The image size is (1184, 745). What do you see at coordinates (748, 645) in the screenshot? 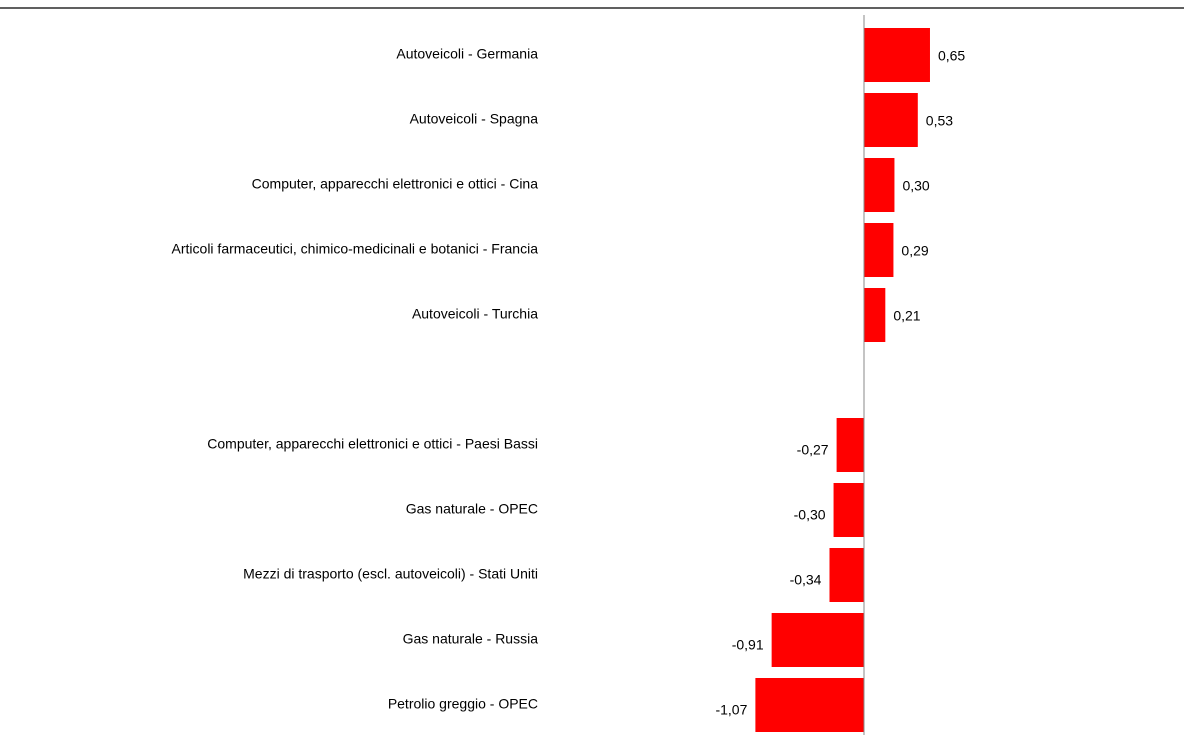
I see `value-label: -0,91` at bounding box center [748, 645].